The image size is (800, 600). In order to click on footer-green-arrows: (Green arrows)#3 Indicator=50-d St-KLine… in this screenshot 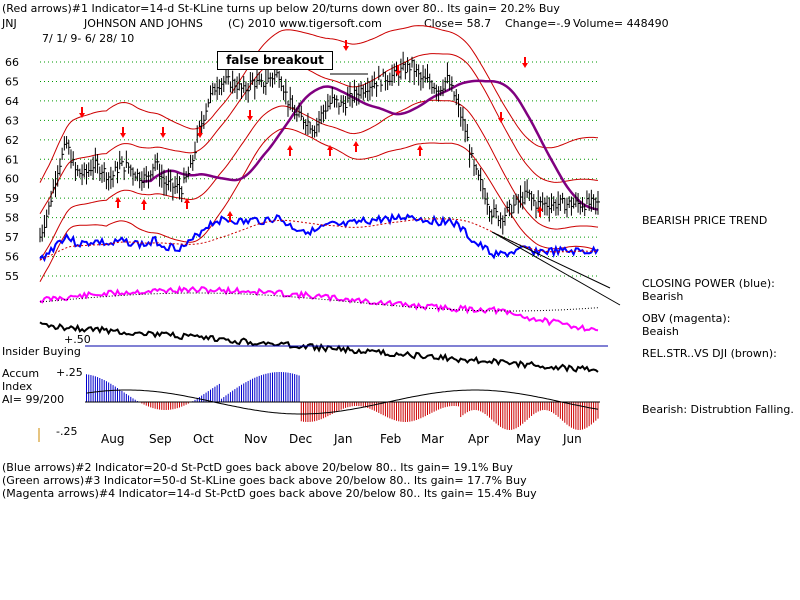, I will do `click(264, 480)`.